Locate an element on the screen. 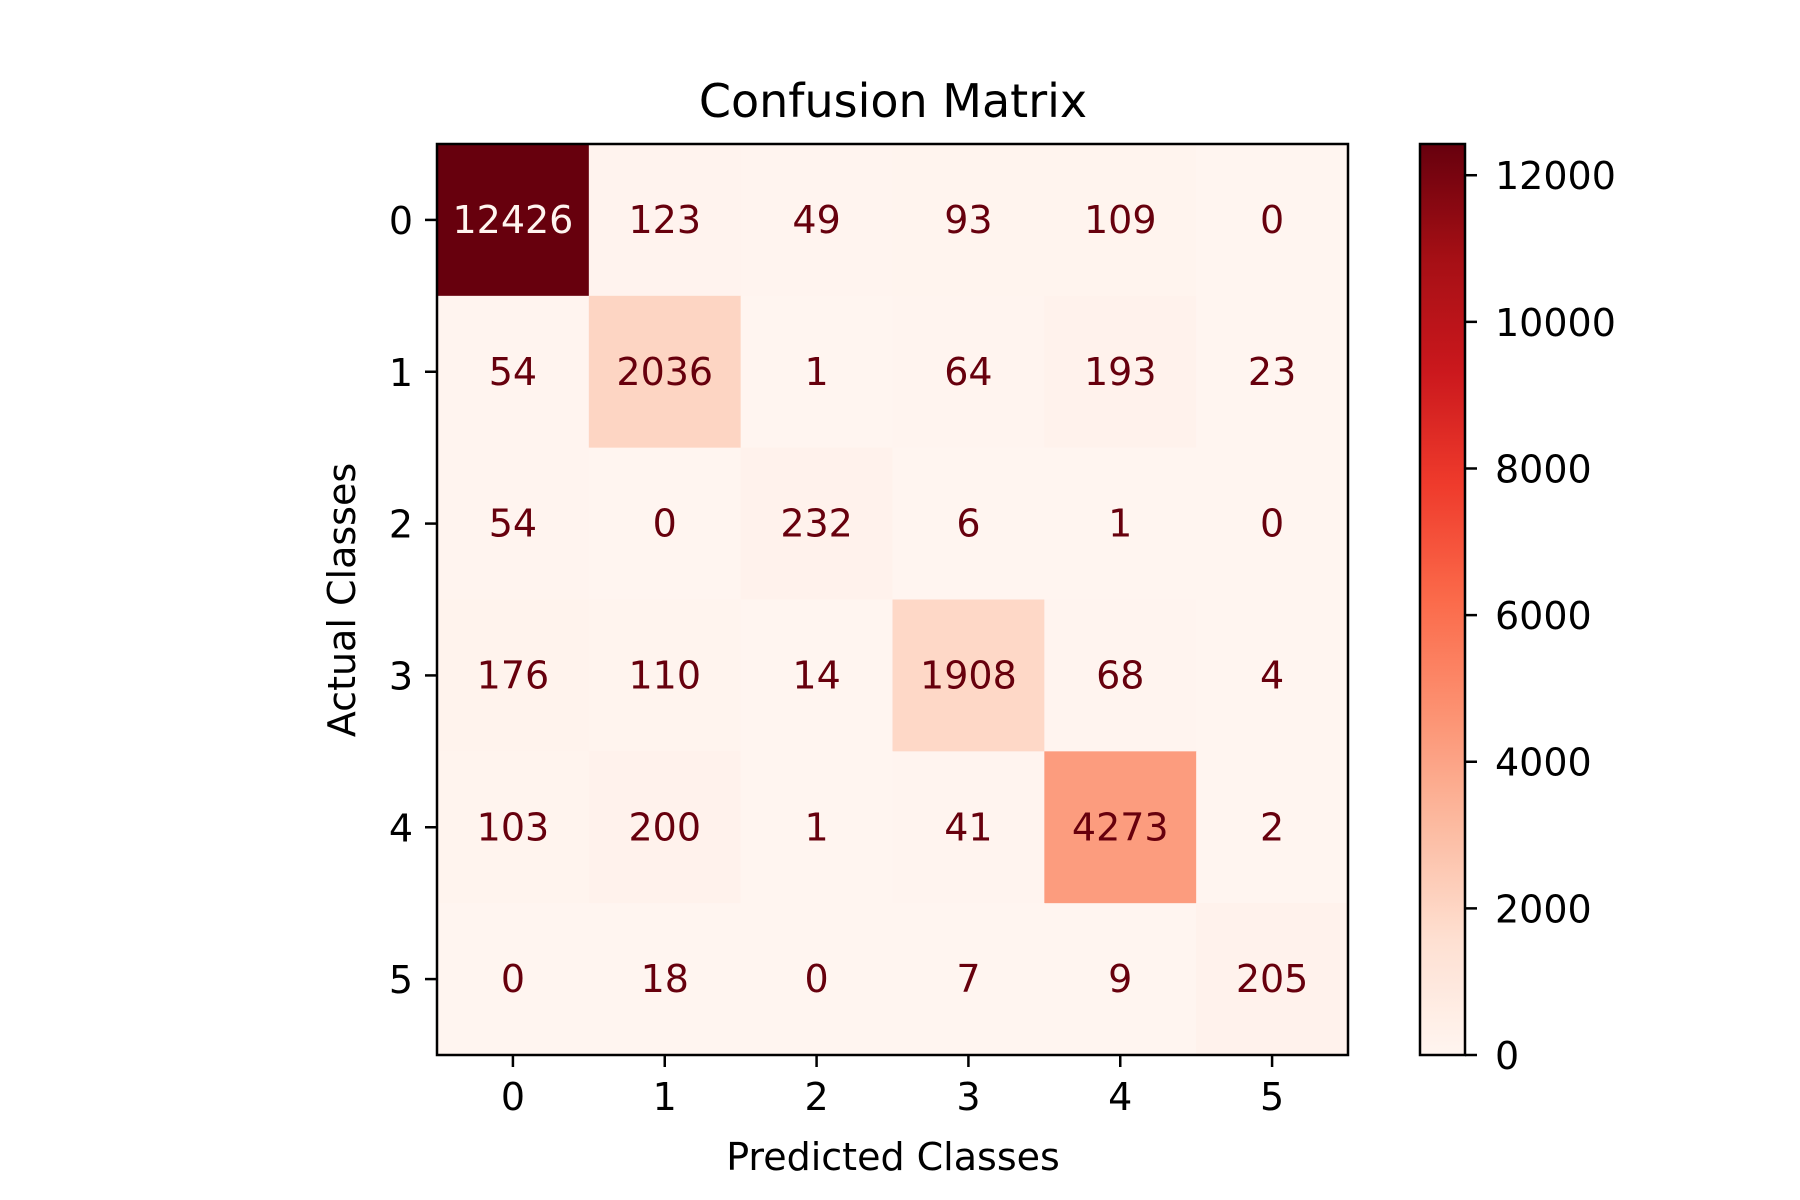 Image resolution: width=1800 pixels, height=1200 pixels. cell-value-label: 18 is located at coordinates (665, 979).